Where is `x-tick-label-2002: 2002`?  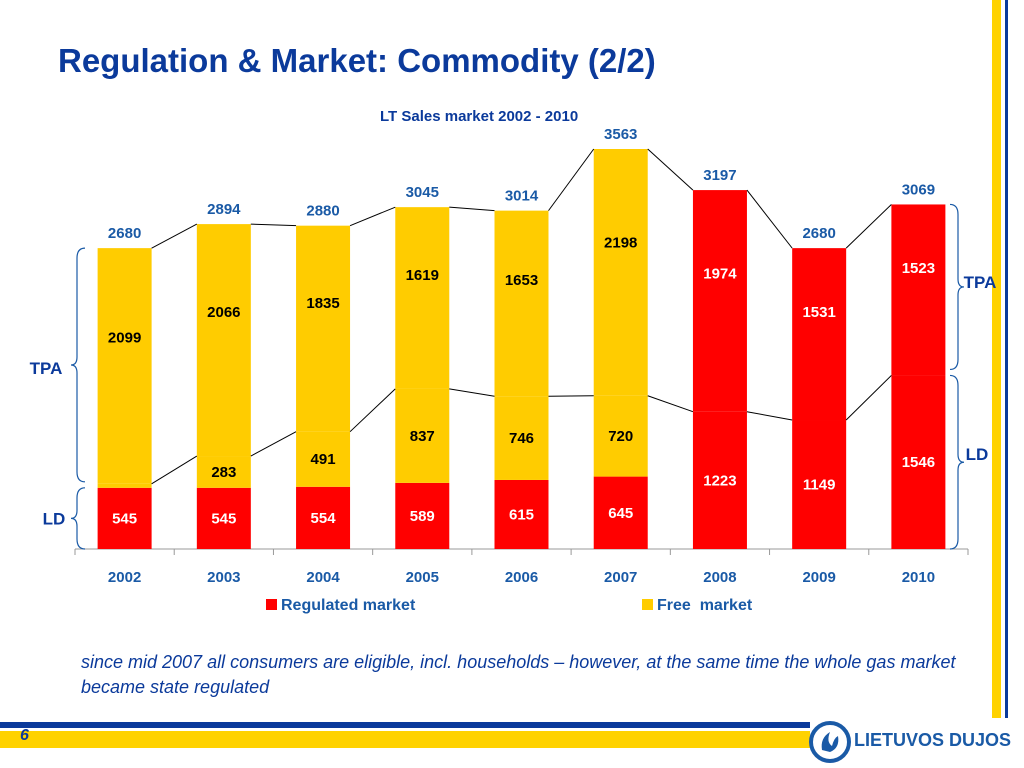
x-tick-label-2002: 2002 is located at coordinates (124, 577).